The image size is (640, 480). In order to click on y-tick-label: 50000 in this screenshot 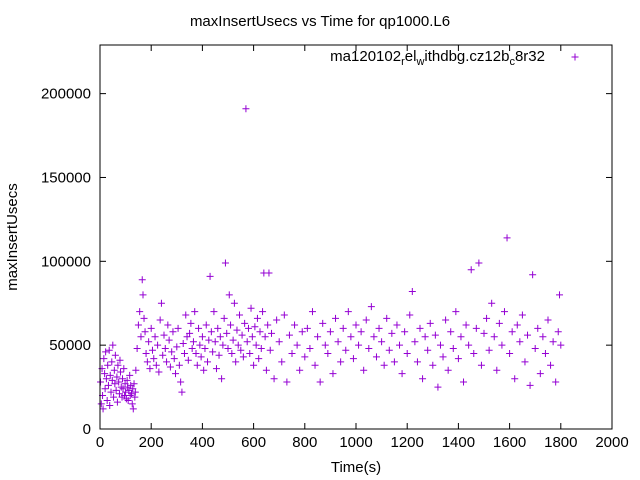, I will do `click(70, 345)`.